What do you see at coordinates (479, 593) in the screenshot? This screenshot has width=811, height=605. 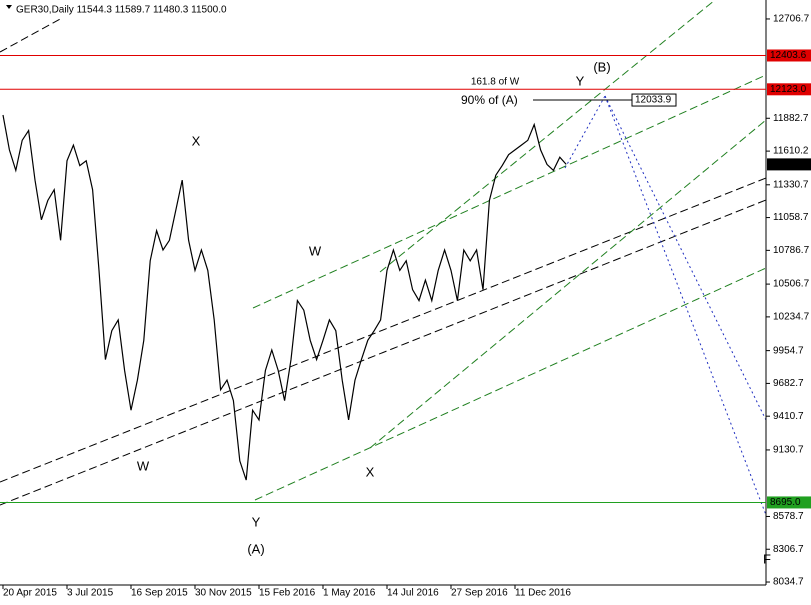 I see `x-tick-label: 27 Sep 2016` at bounding box center [479, 593].